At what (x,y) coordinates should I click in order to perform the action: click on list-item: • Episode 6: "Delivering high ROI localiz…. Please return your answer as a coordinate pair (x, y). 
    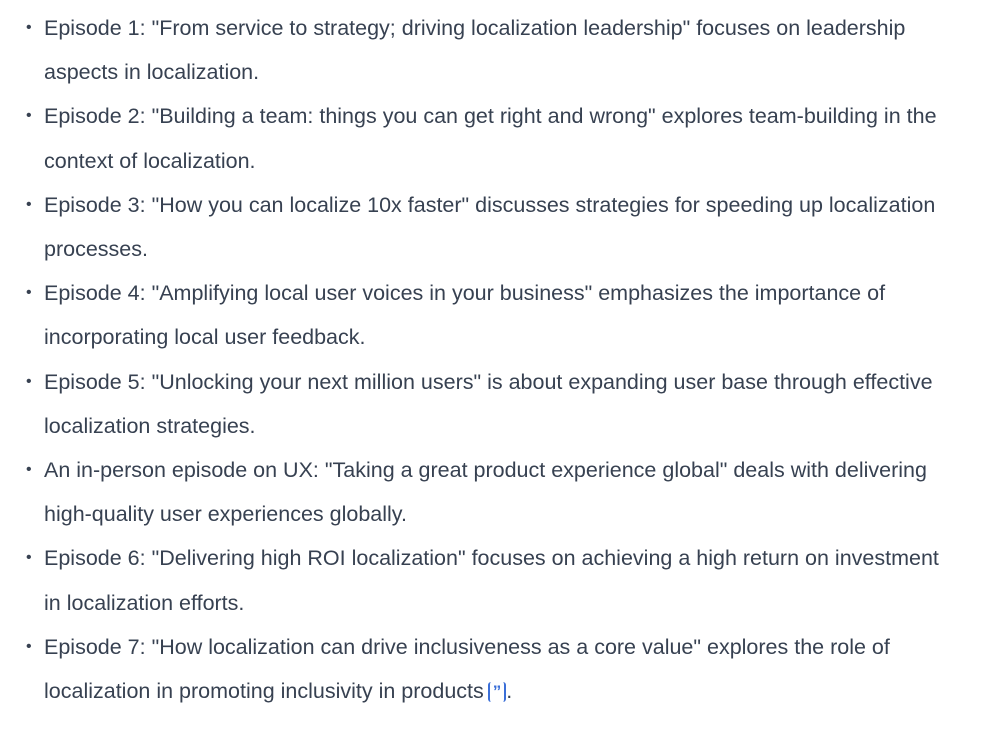
    Looking at the image, I should click on (500, 580).